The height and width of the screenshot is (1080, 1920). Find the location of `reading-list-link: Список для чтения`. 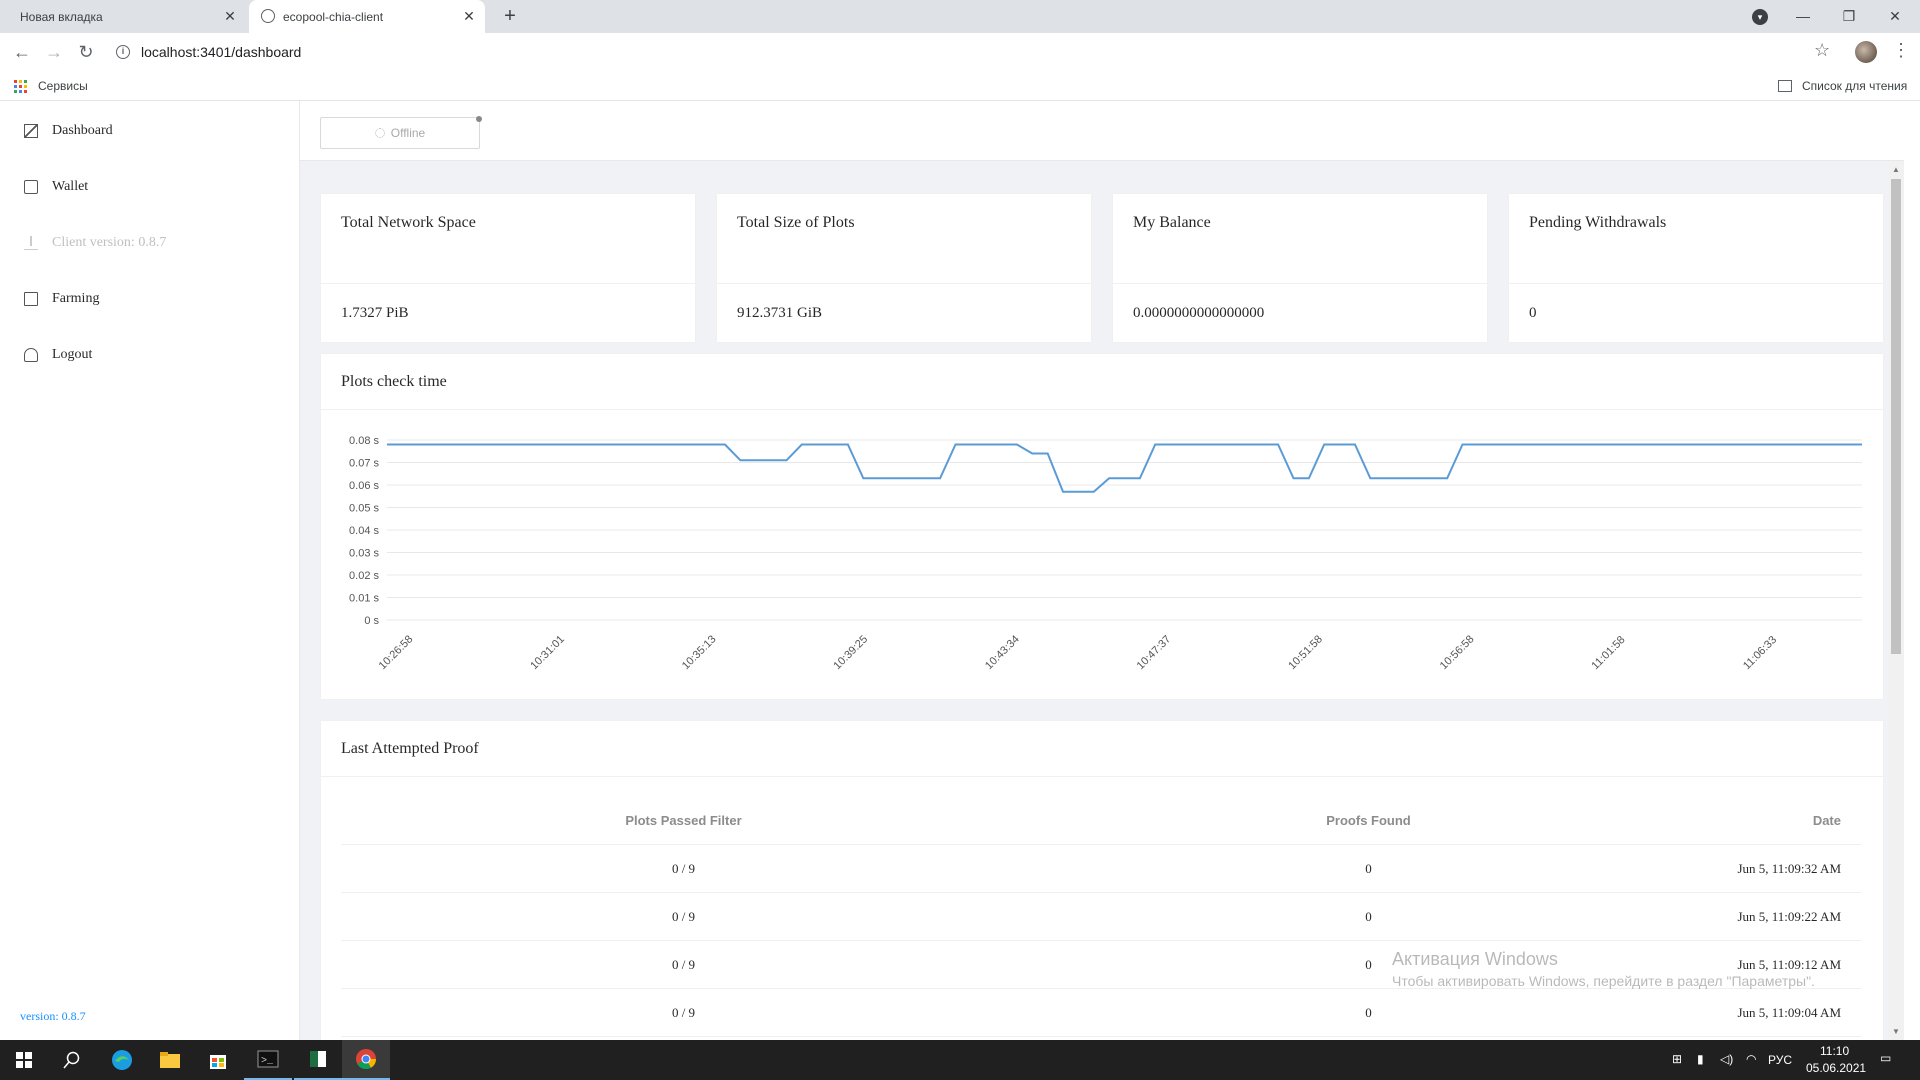

reading-list-link: Список для чтения is located at coordinates (1855, 86).